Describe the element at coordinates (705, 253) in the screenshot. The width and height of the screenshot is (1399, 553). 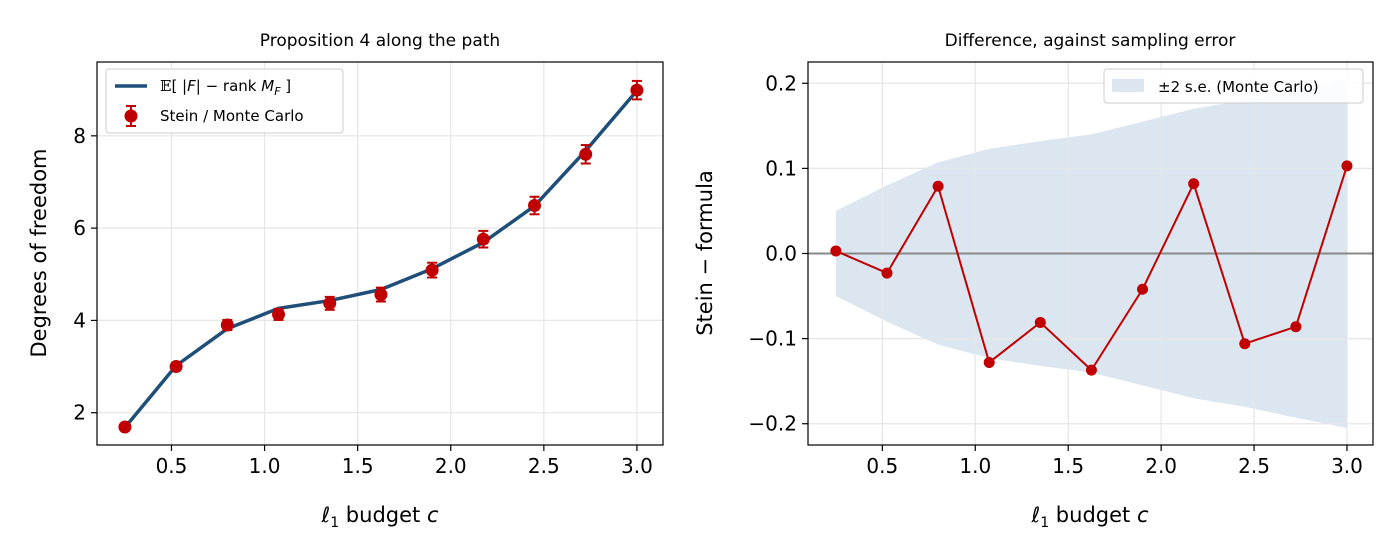
I see `right-y-axis-label: Stein − formula` at that location.